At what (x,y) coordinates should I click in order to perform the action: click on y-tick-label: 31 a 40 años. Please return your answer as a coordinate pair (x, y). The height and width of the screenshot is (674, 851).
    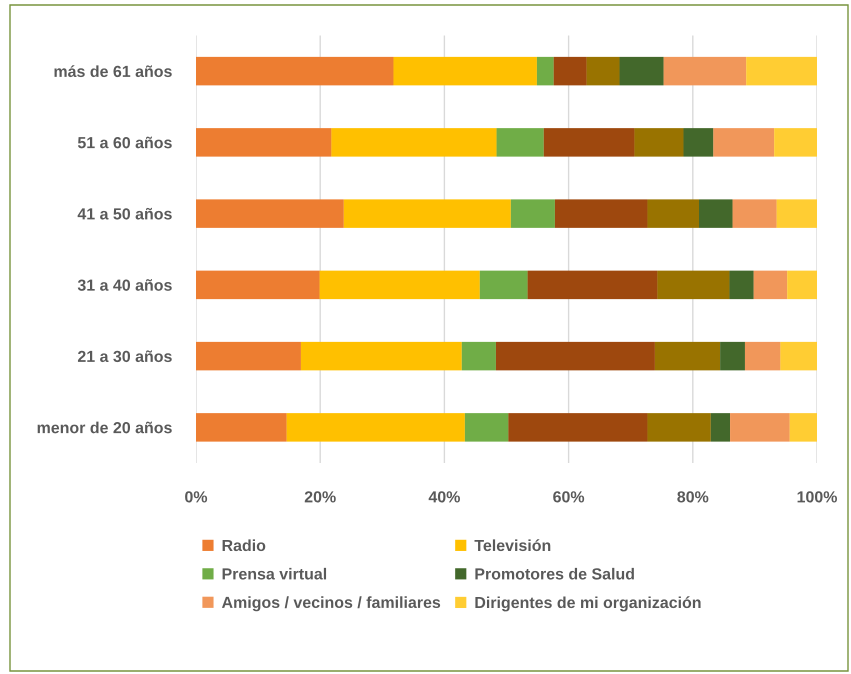
    Looking at the image, I should click on (125, 285).